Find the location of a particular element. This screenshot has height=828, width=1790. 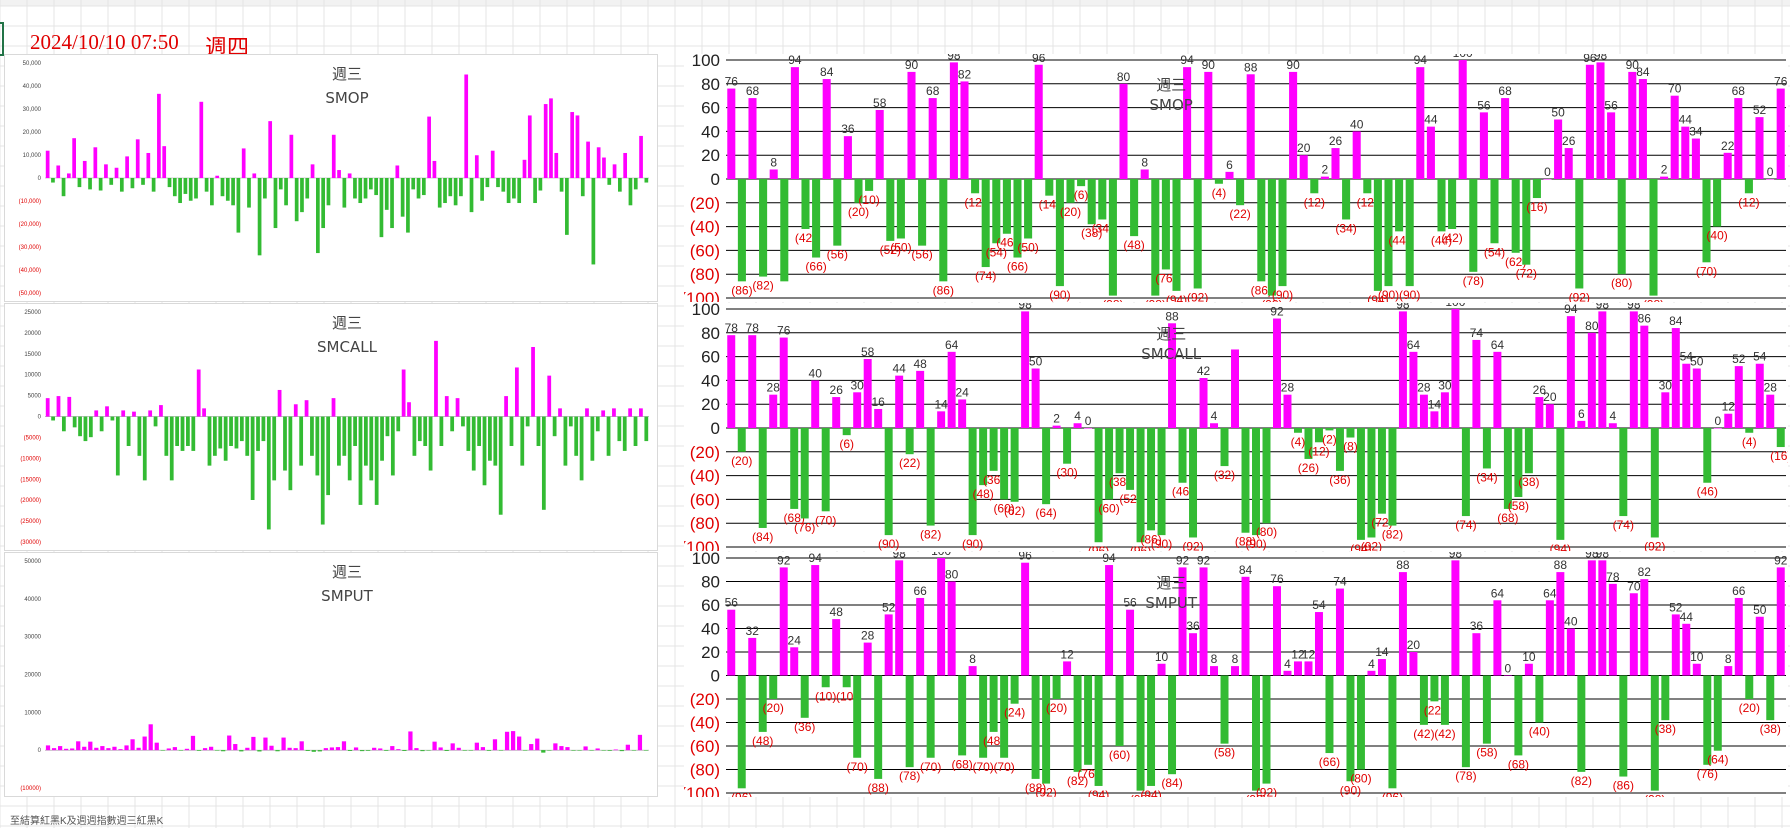

y-tick-label: 20,000 is located at coordinates (32, 133).